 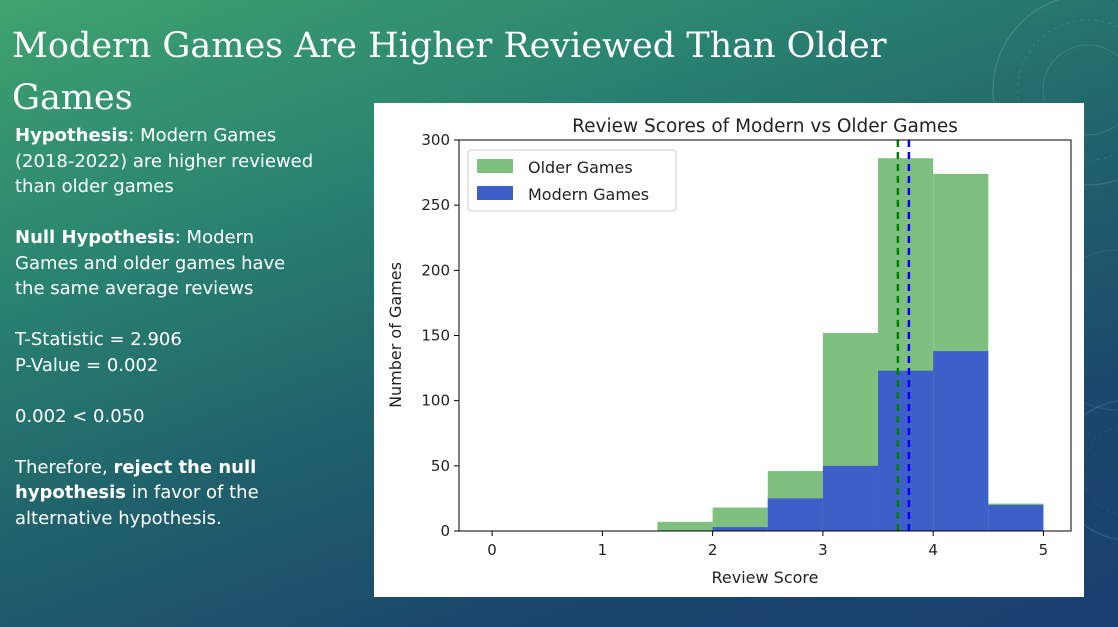 I want to click on legend-box, so click(x=572, y=180).